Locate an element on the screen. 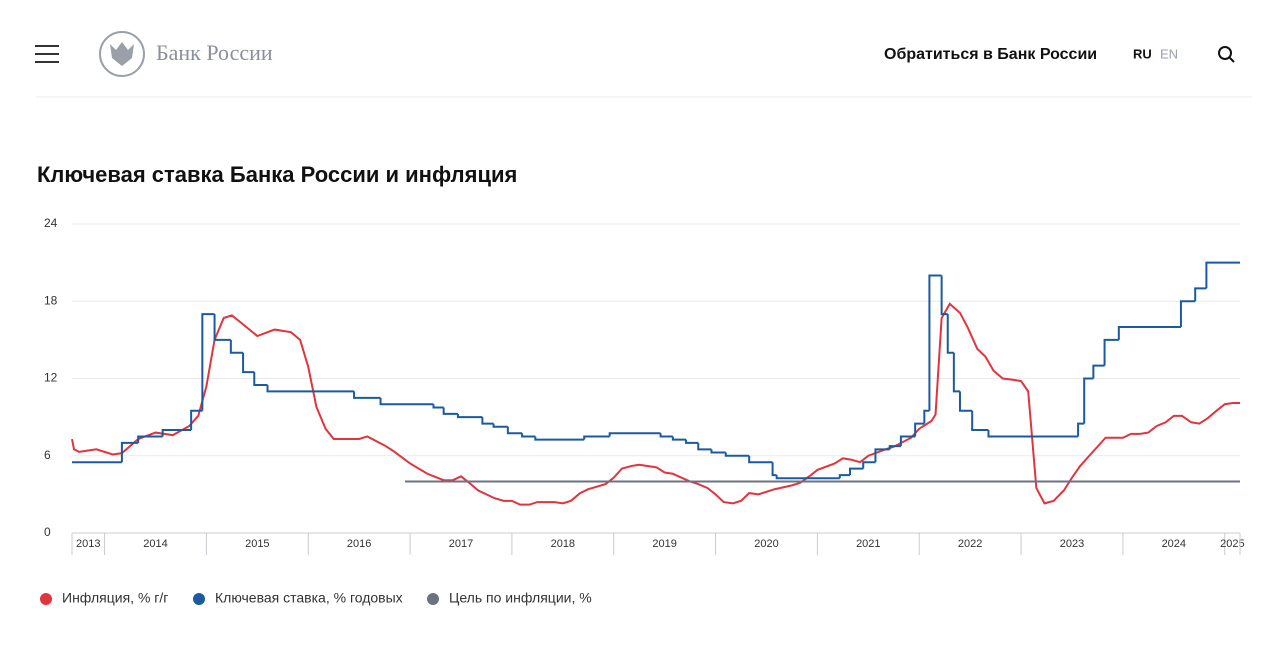 The image size is (1280, 646). legend-item: Инфляция, % г/г is located at coordinates (104, 598).